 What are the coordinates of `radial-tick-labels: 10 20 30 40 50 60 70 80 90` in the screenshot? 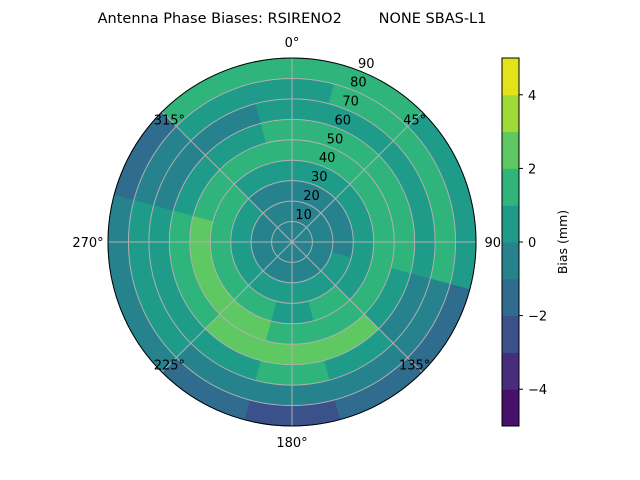 It's located at (334, 140).